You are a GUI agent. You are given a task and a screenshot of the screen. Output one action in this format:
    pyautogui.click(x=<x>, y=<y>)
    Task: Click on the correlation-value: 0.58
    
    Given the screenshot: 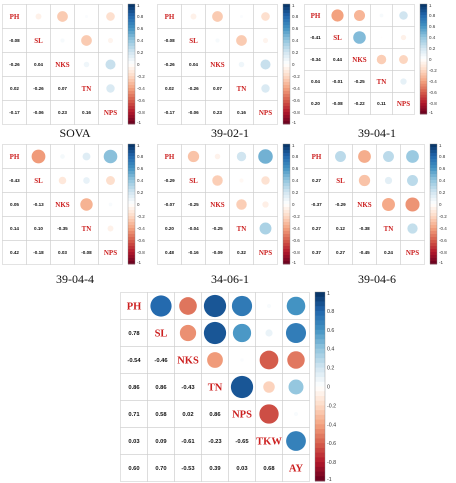 What is the action you would take?
    pyautogui.click(x=161, y=415)
    